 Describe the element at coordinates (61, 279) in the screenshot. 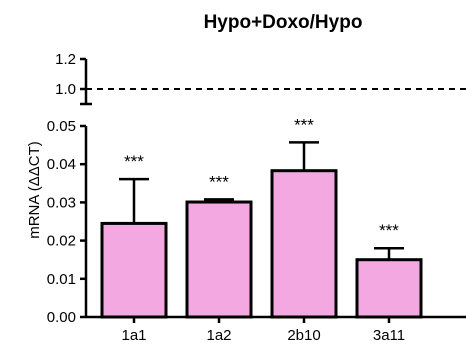

I see `lower-tick-label: 0.01` at that location.